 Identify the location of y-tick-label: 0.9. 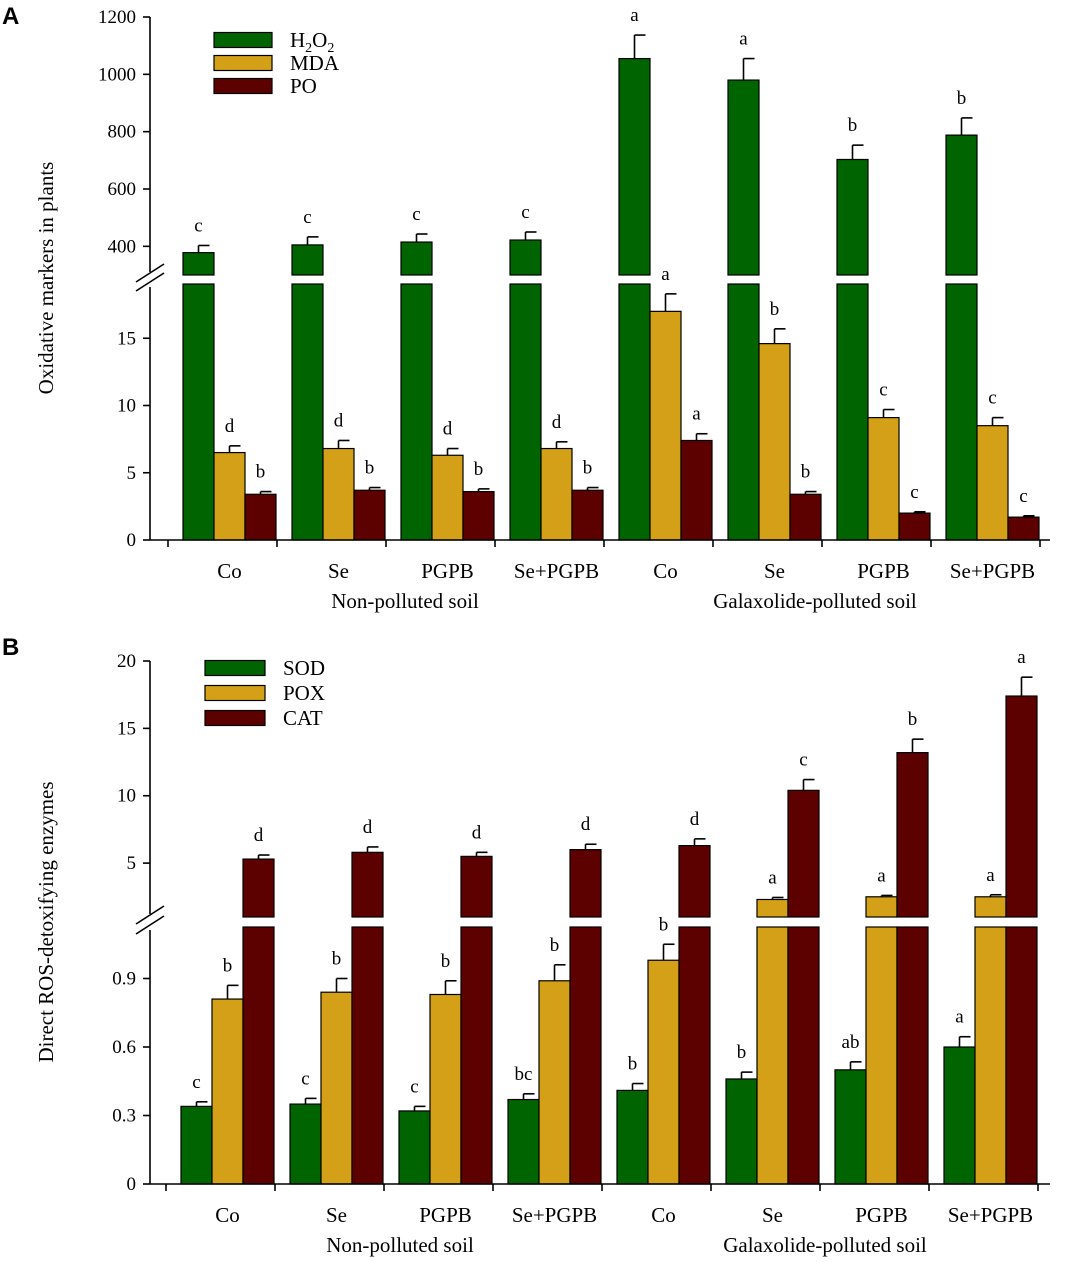
(124, 979).